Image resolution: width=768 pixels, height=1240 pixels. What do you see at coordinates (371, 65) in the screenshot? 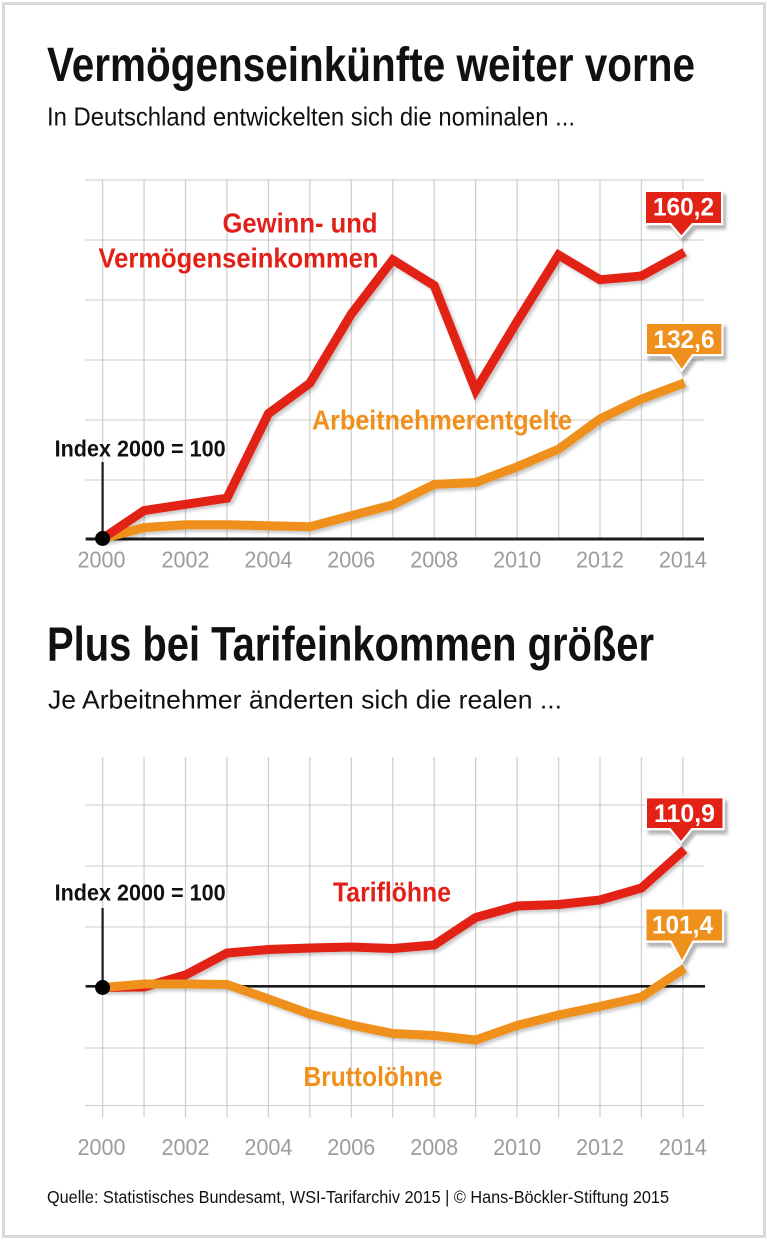
I see `svg-text:Vermögenseinkünfte weiter vorn: Vermögenseinkünfte weiter vorne` at bounding box center [371, 65].